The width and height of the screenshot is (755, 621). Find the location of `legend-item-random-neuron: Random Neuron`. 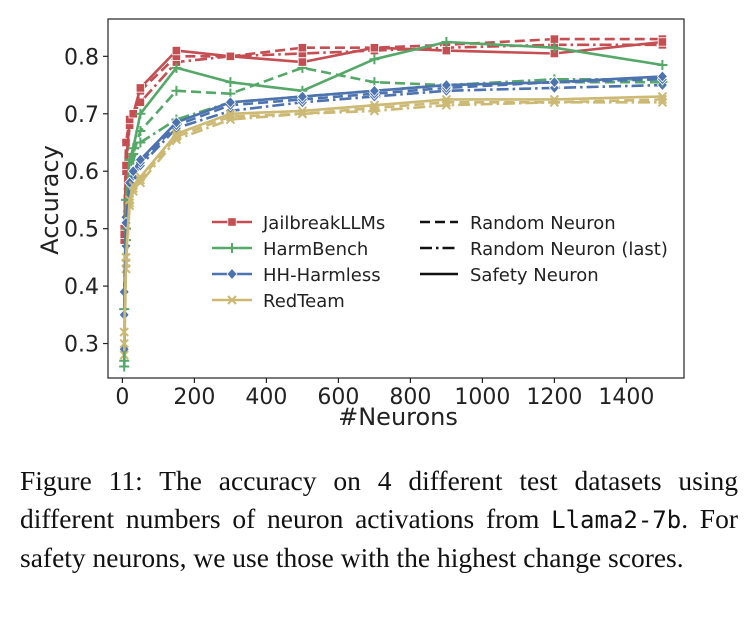

legend-item-random-neuron: Random Neuron is located at coordinates (518, 223).